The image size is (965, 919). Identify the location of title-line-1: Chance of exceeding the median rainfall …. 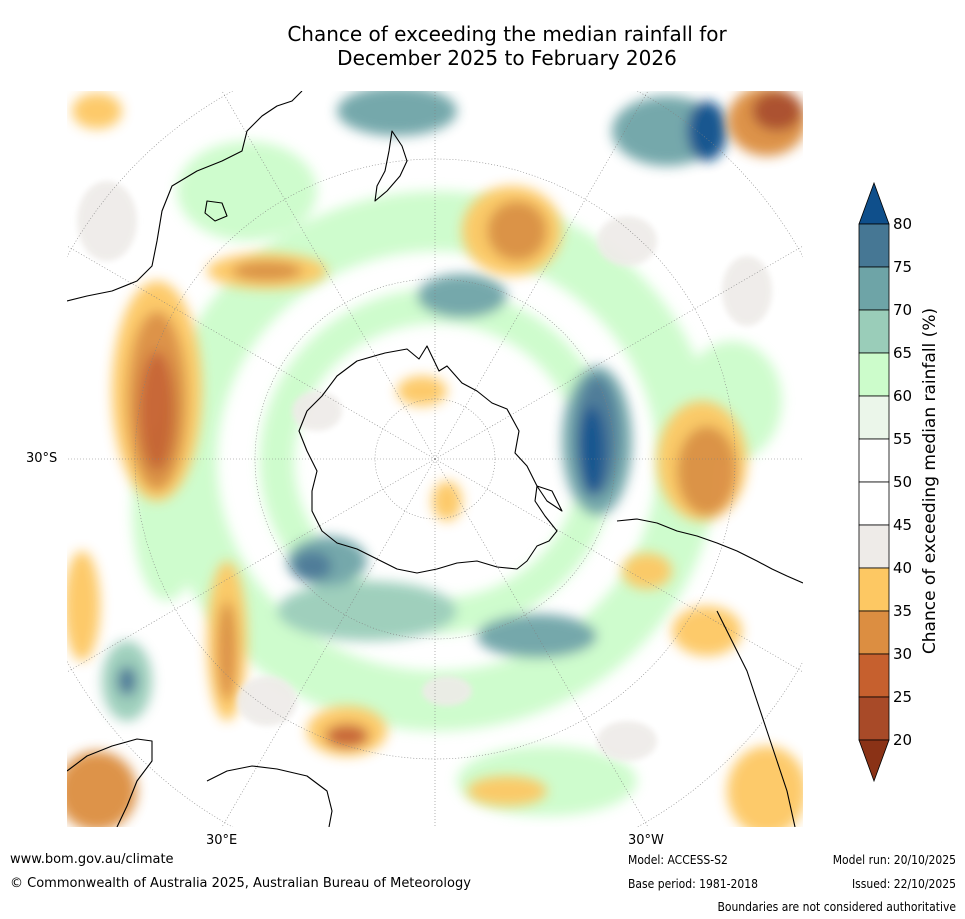
(507, 34).